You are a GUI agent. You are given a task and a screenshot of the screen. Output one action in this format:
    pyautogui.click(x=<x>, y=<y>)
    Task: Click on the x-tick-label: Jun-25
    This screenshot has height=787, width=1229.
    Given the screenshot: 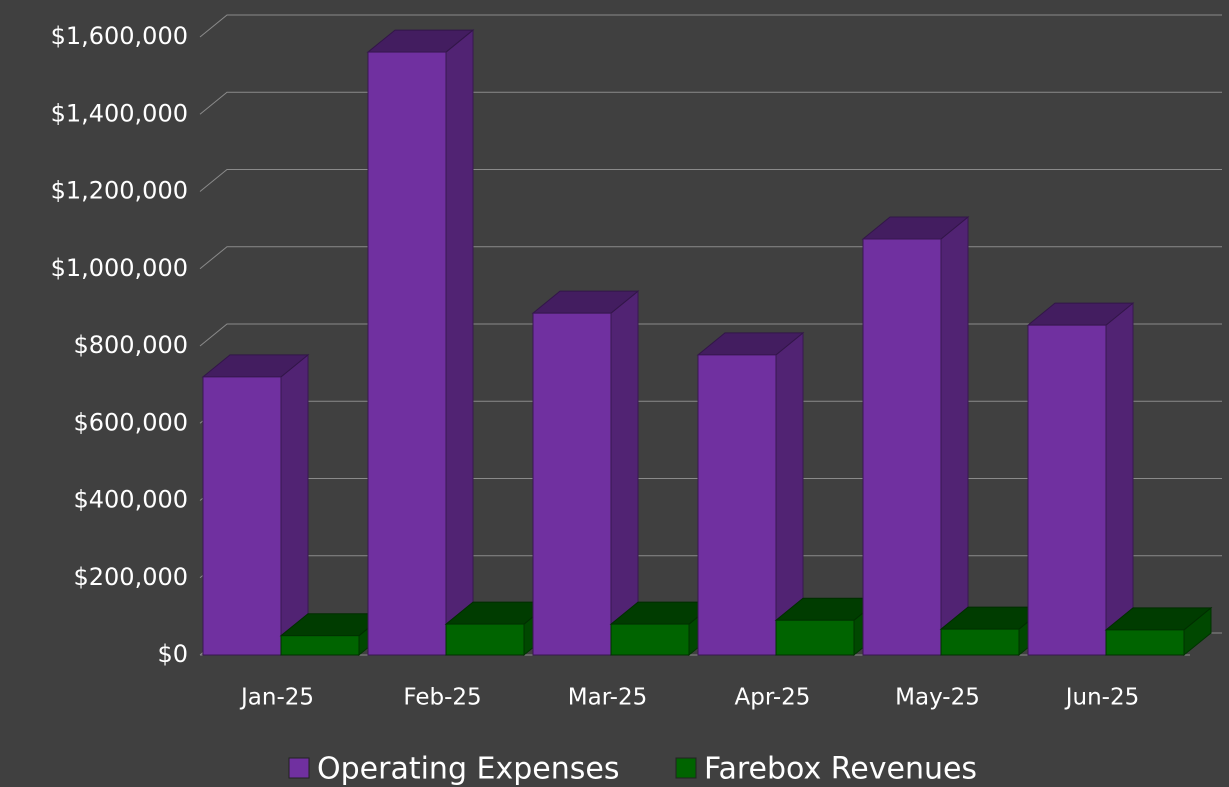 What is the action you would take?
    pyautogui.click(x=1102, y=698)
    